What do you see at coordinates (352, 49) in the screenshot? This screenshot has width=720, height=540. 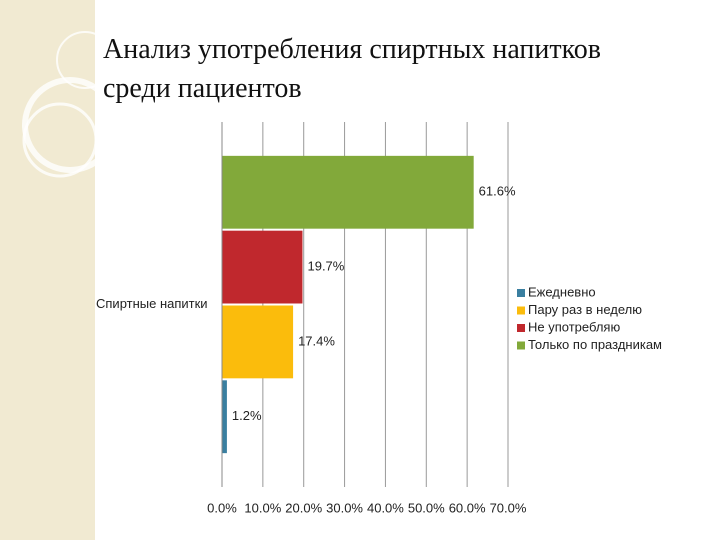 I see `chart-title: Анализ употребления спиртных напитков` at bounding box center [352, 49].